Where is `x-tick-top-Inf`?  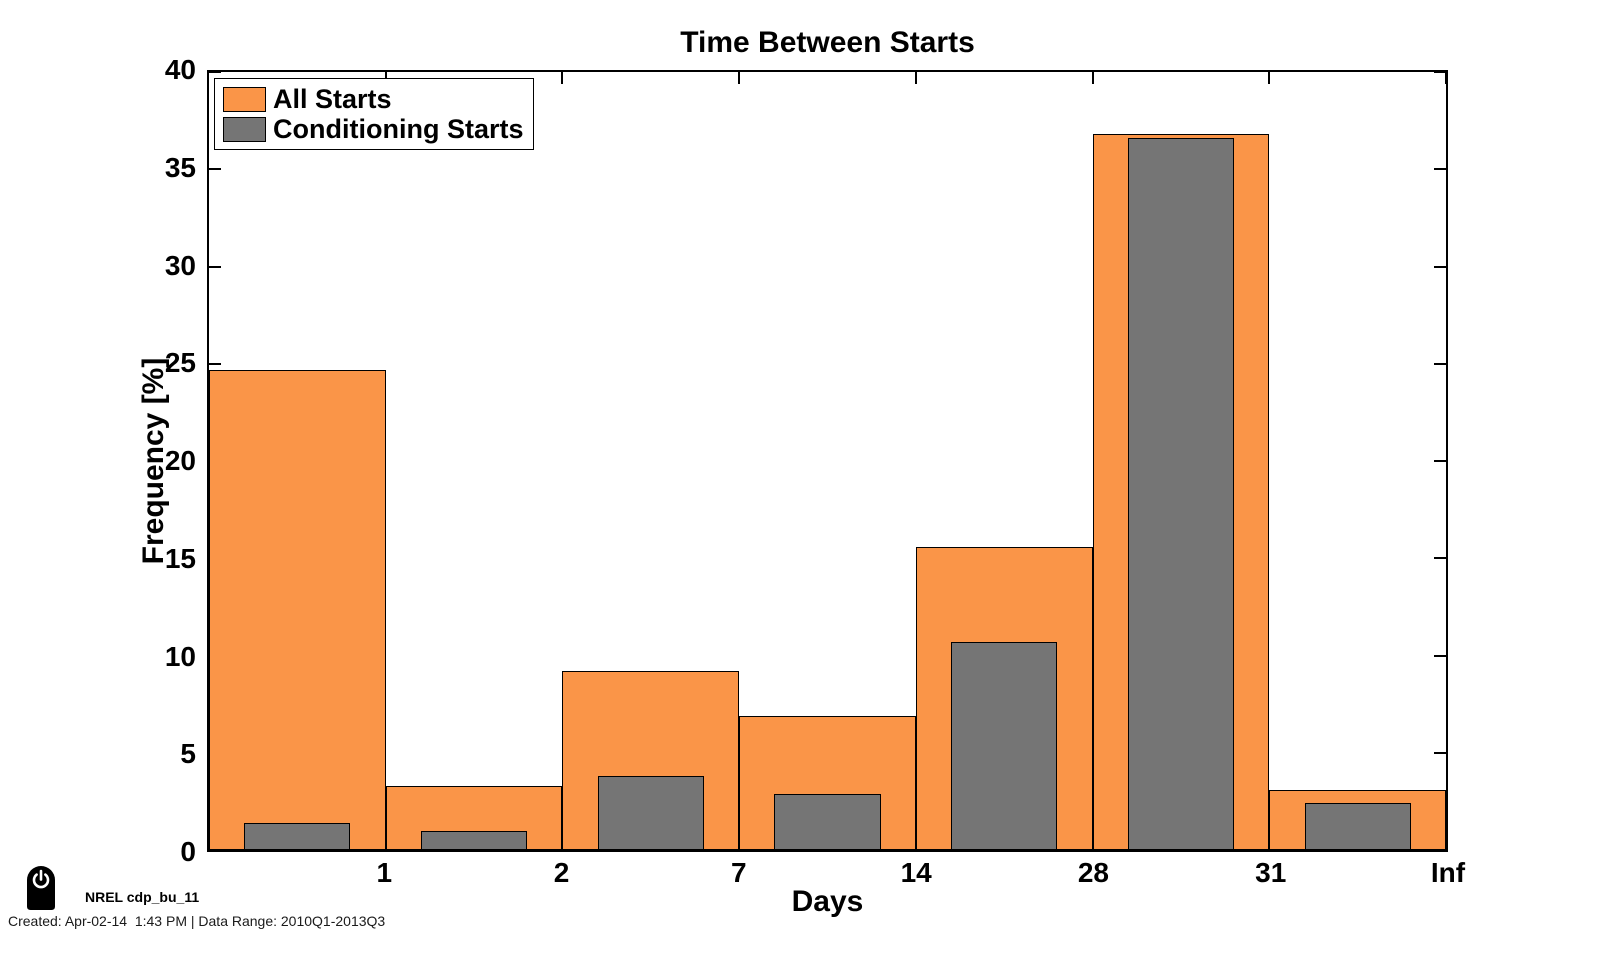 x-tick-top-Inf is located at coordinates (1446, 78).